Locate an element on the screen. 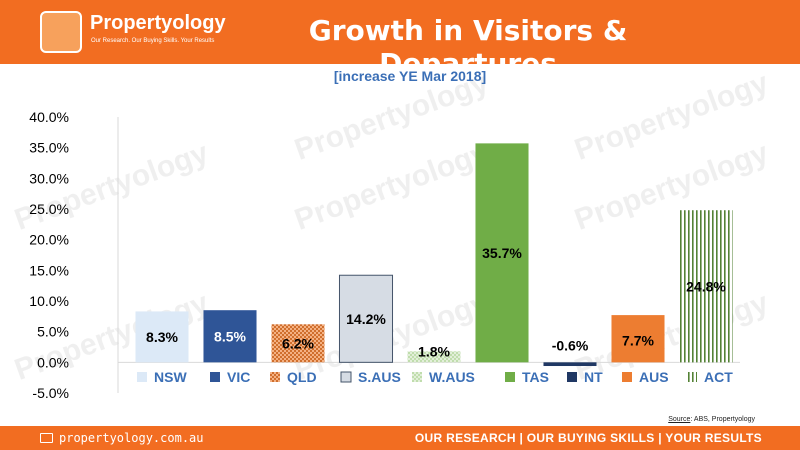  y-tick-label: -5.0% is located at coordinates (50, 393).